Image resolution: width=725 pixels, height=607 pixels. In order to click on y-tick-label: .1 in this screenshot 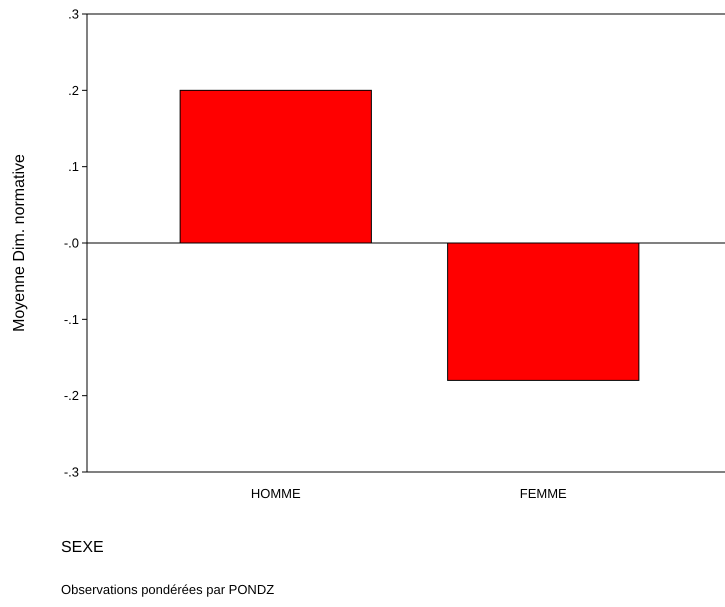, I will do `click(73, 166)`.